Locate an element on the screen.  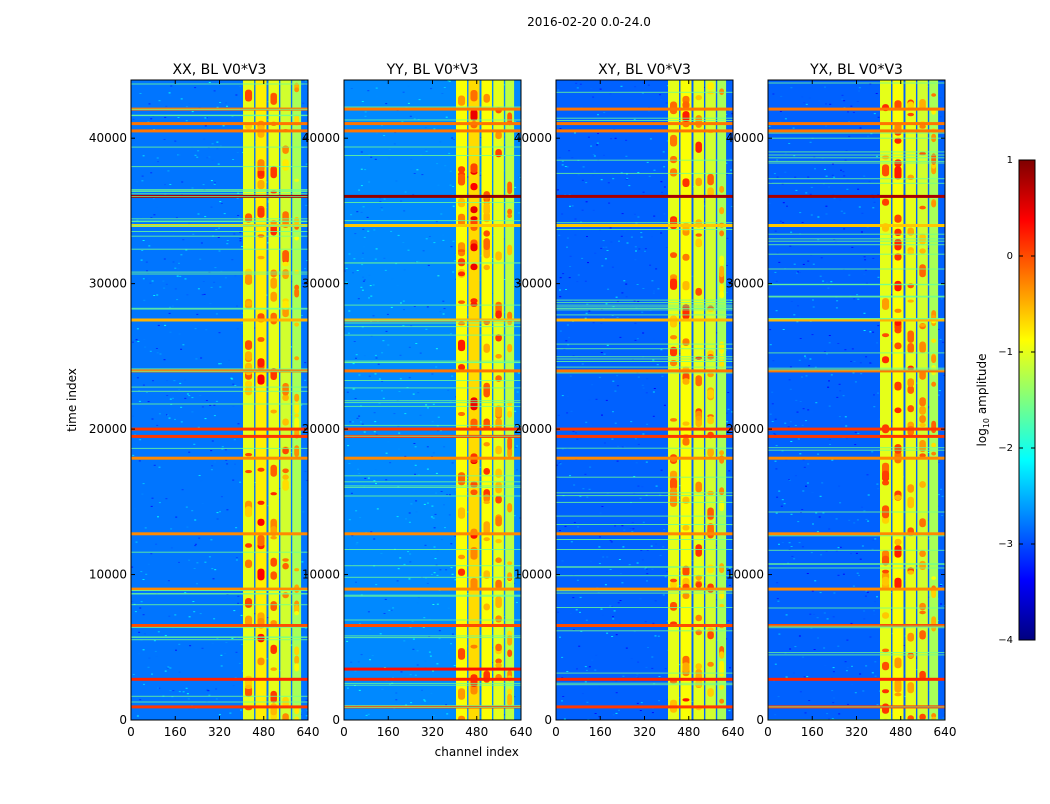
x-tick-label: 480 is located at coordinates (263, 732).